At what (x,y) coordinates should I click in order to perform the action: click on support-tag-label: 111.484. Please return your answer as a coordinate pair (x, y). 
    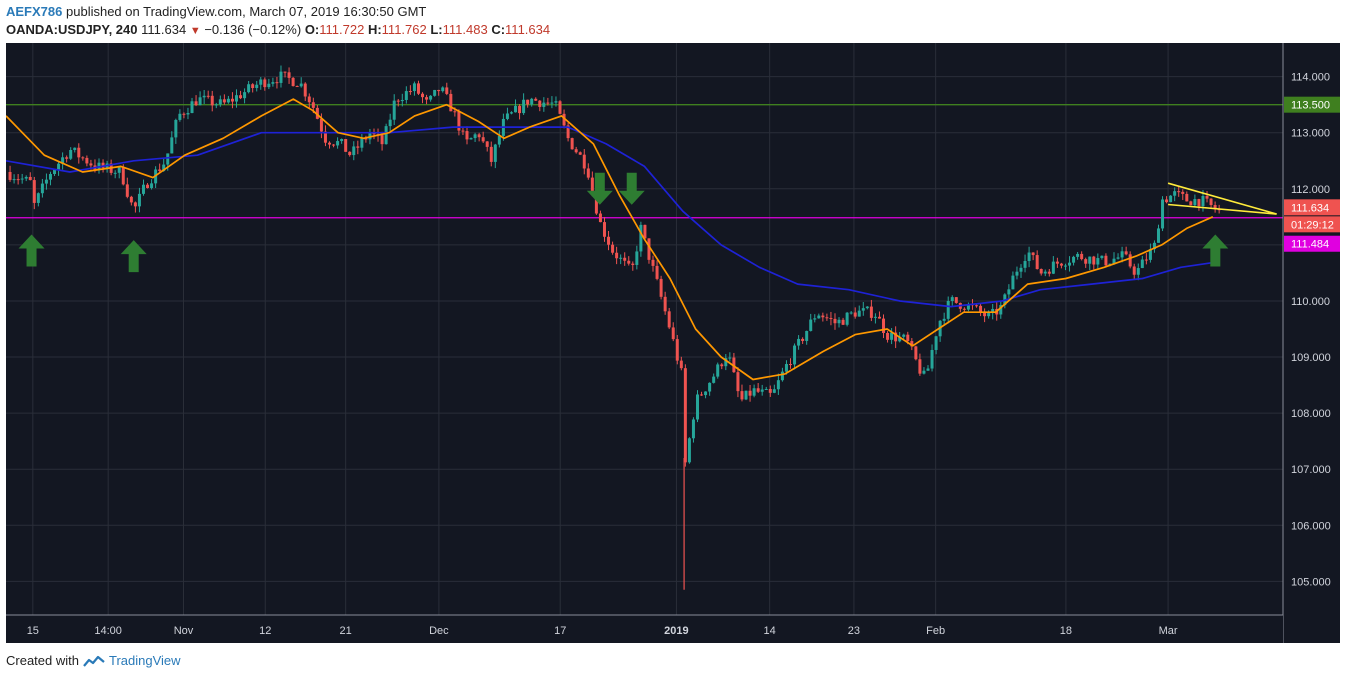
    Looking at the image, I should click on (1310, 245).